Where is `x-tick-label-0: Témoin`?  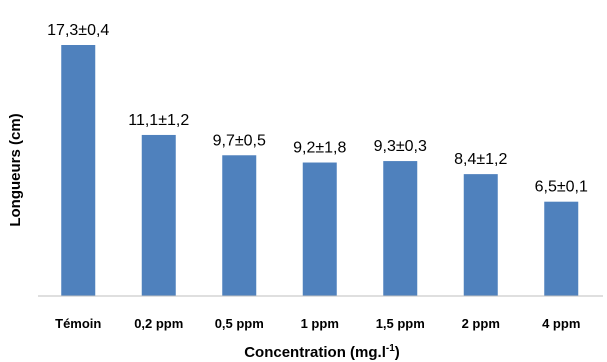
x-tick-label-0: Témoin is located at coordinates (78, 323).